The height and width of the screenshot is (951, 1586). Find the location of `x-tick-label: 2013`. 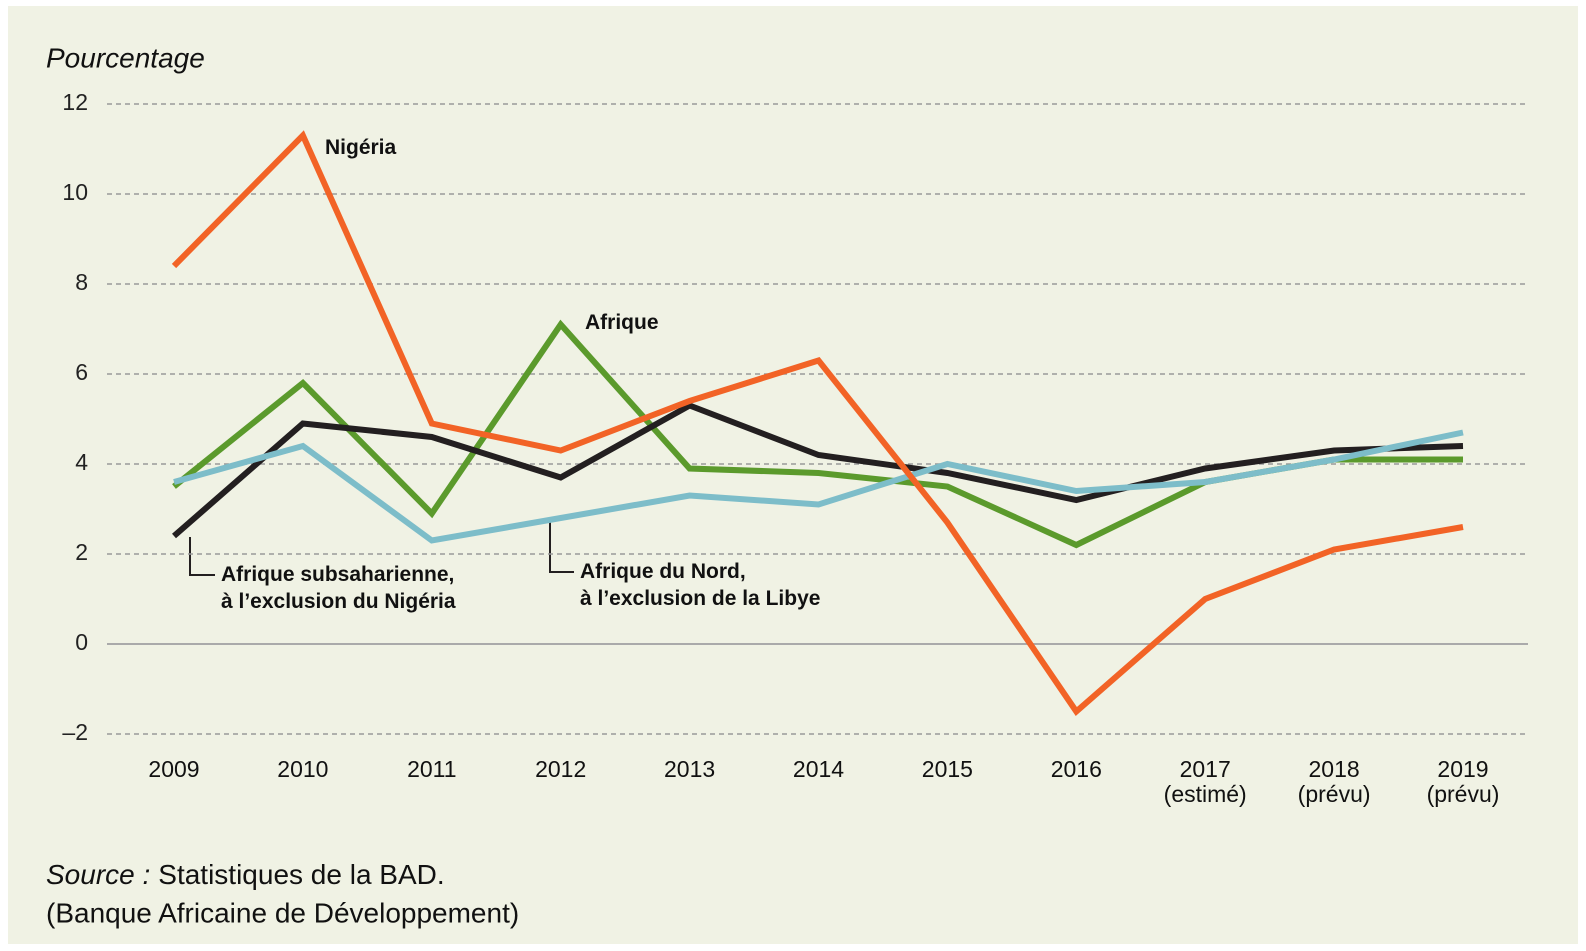

x-tick-label: 2013 is located at coordinates (690, 769).